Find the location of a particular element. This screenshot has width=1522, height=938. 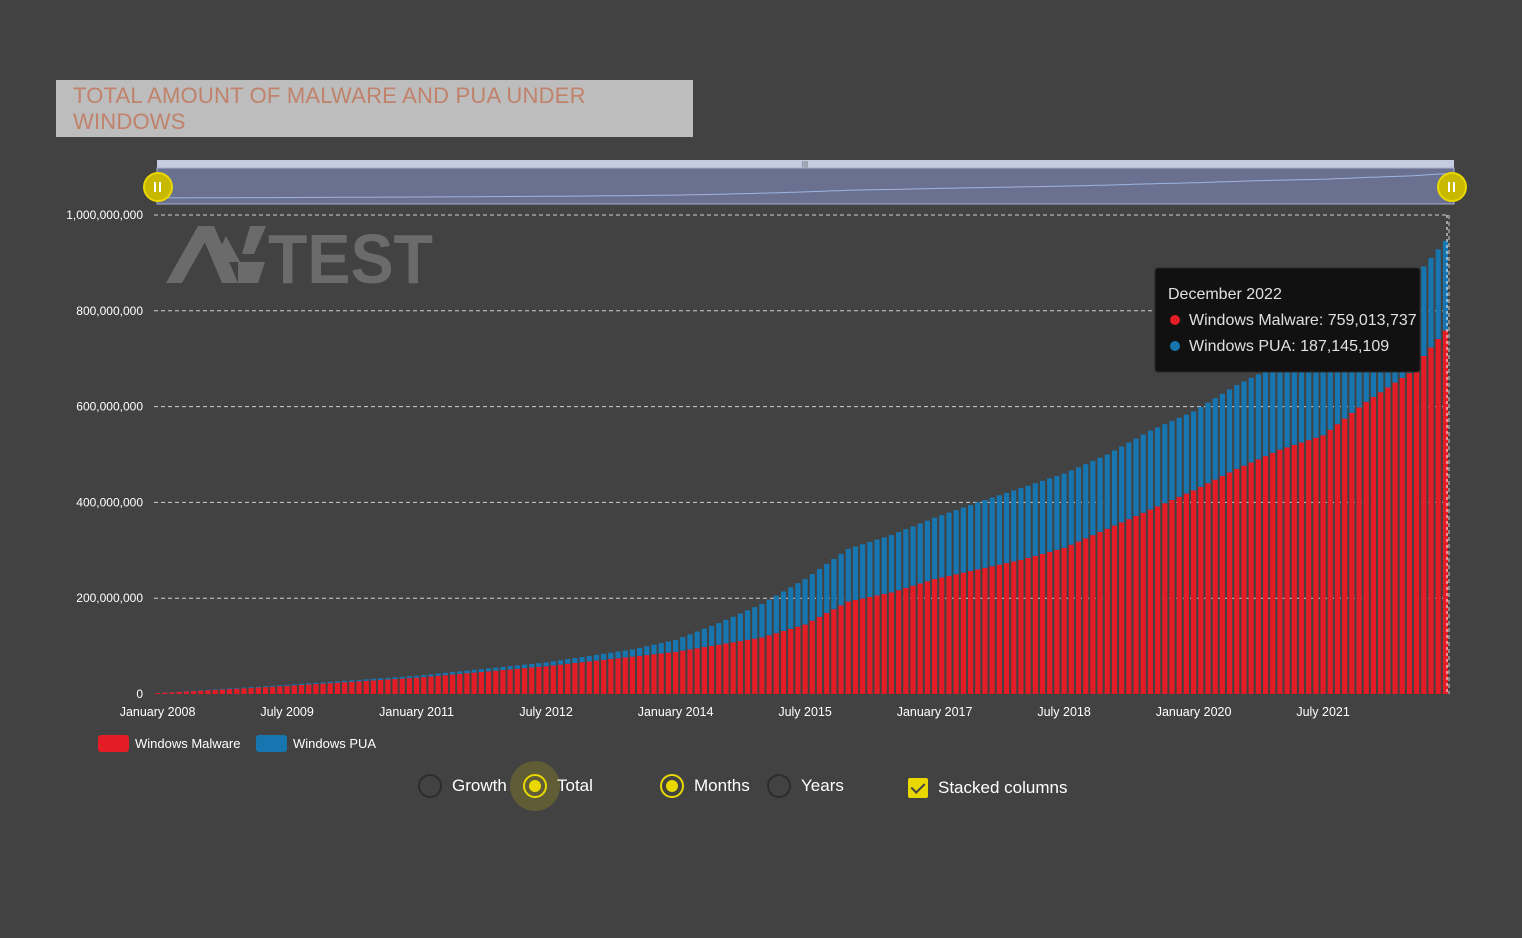

navigator-scrollbar is located at coordinates (805, 164).